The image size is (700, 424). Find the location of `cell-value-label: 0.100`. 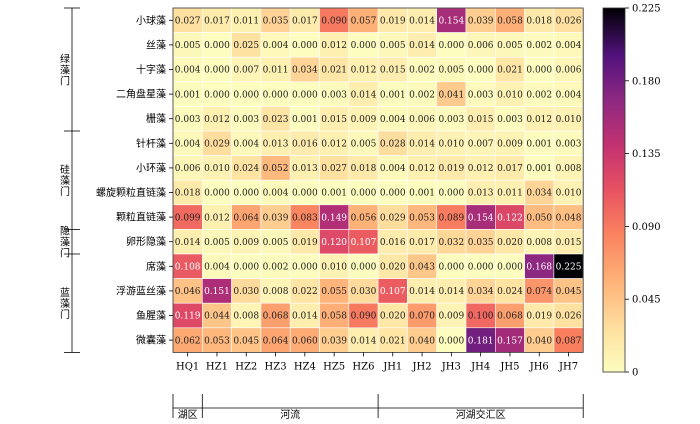

cell-value-label: 0.100 is located at coordinates (481, 317).